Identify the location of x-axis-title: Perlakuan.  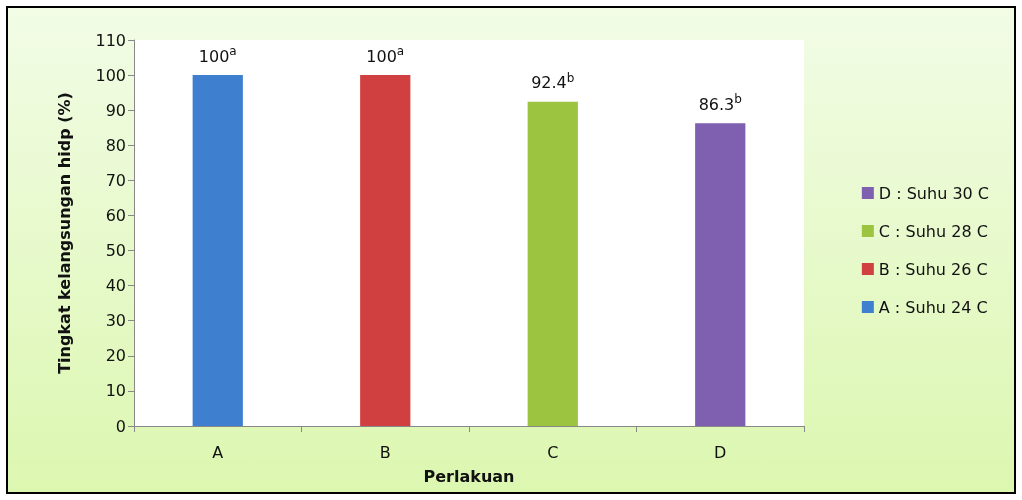
(469, 476).